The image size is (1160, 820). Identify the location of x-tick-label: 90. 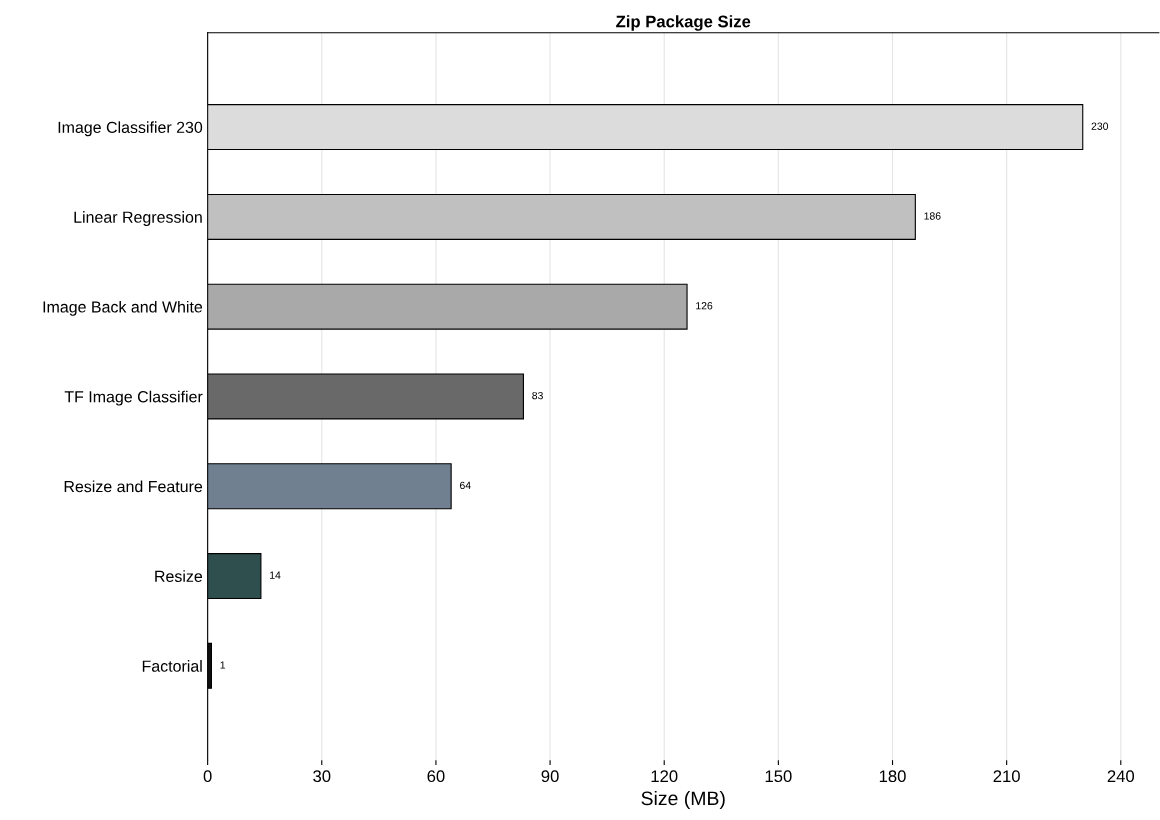
(550, 776).